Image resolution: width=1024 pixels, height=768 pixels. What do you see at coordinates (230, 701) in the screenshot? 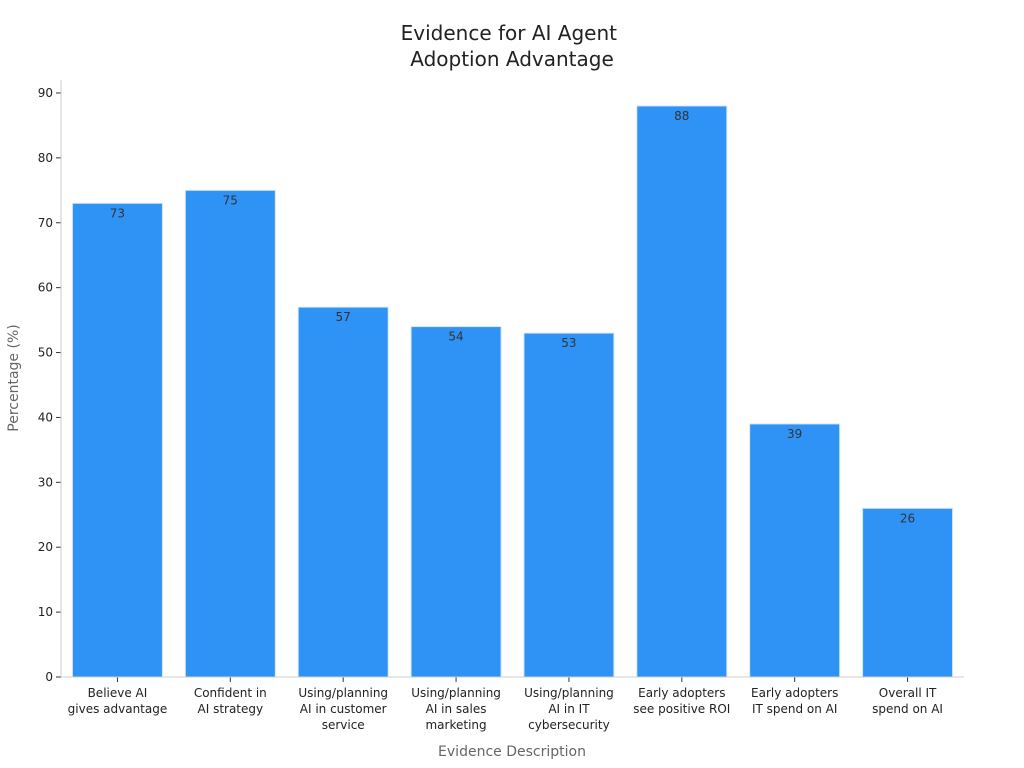
I see `x-category-label-1: Confident in AI strategy` at bounding box center [230, 701].